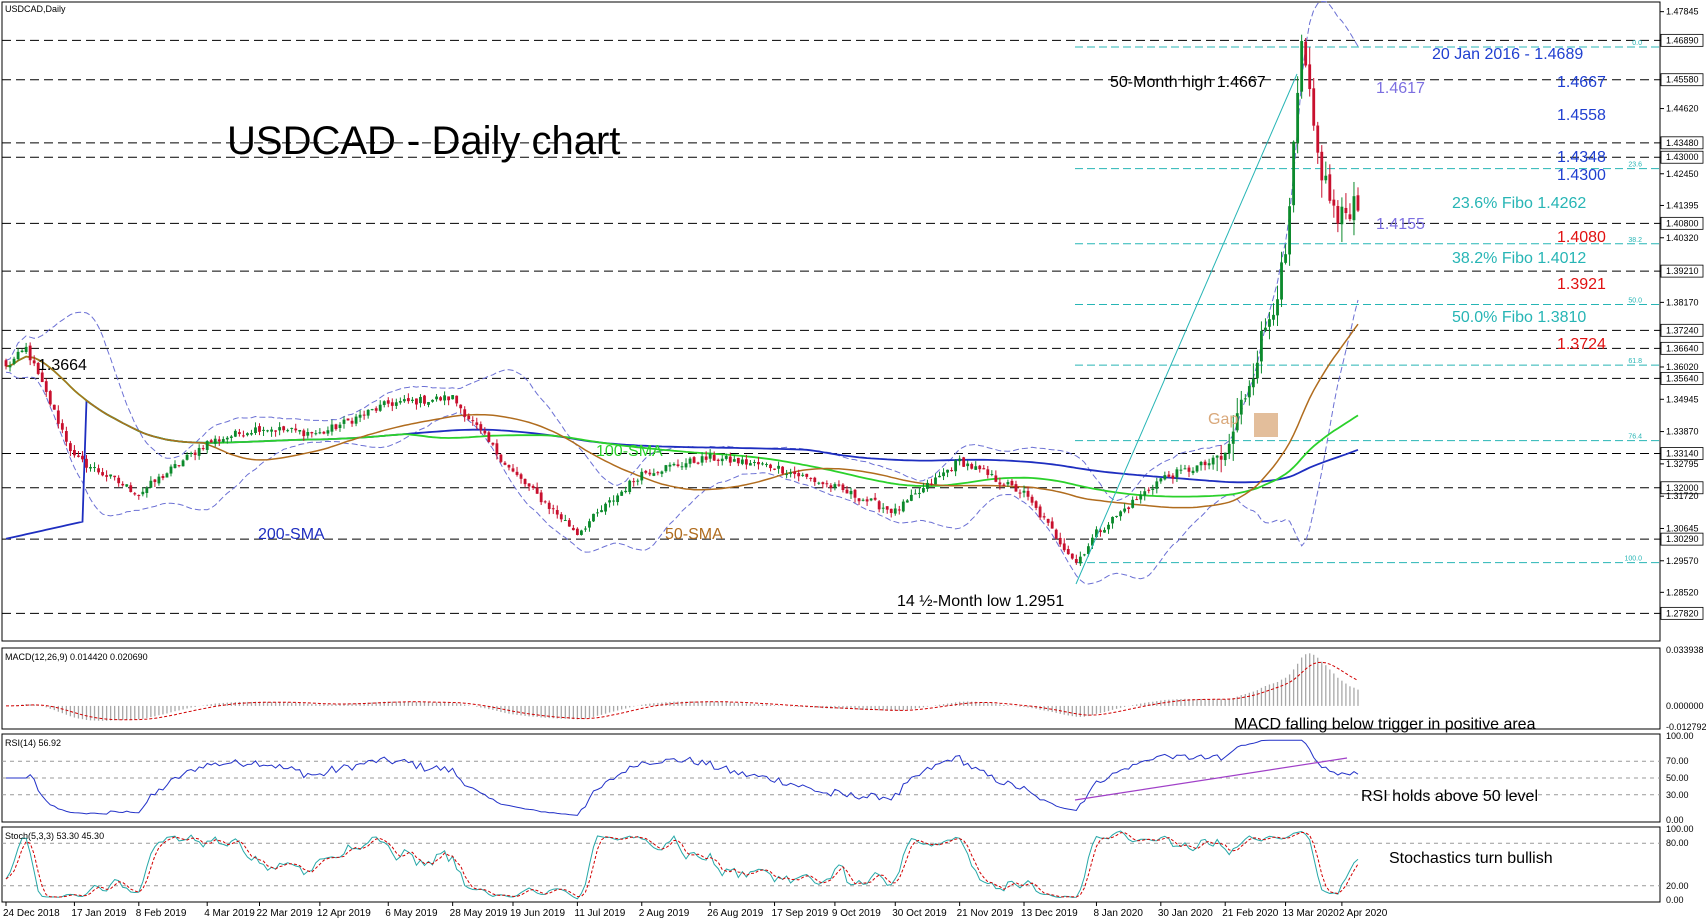 The width and height of the screenshot is (1706, 919). Describe the element at coordinates (1635, 437) in the screenshot. I see `fibonacci-level-label: 76.4` at that location.